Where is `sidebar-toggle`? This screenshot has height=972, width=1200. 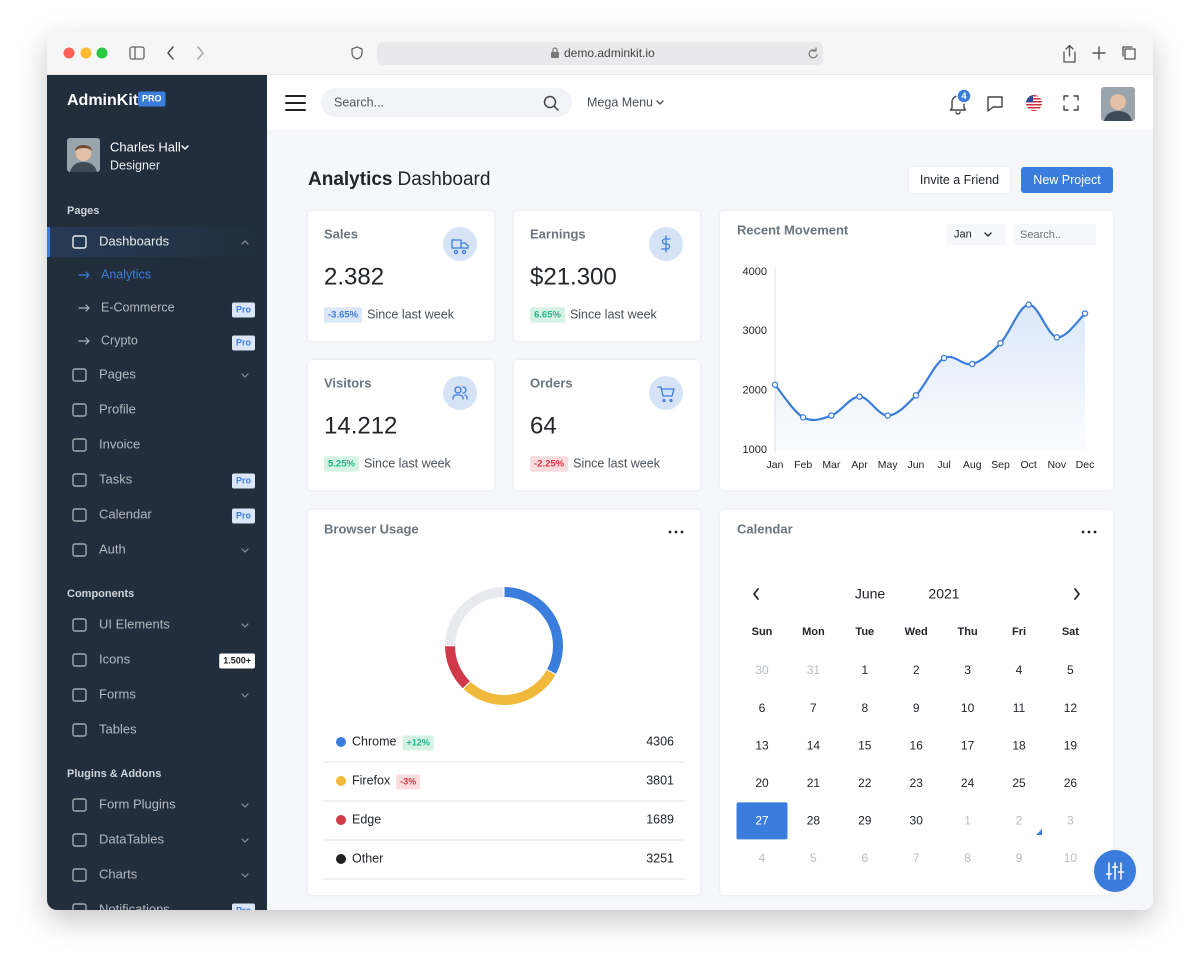
sidebar-toggle is located at coordinates (137, 53).